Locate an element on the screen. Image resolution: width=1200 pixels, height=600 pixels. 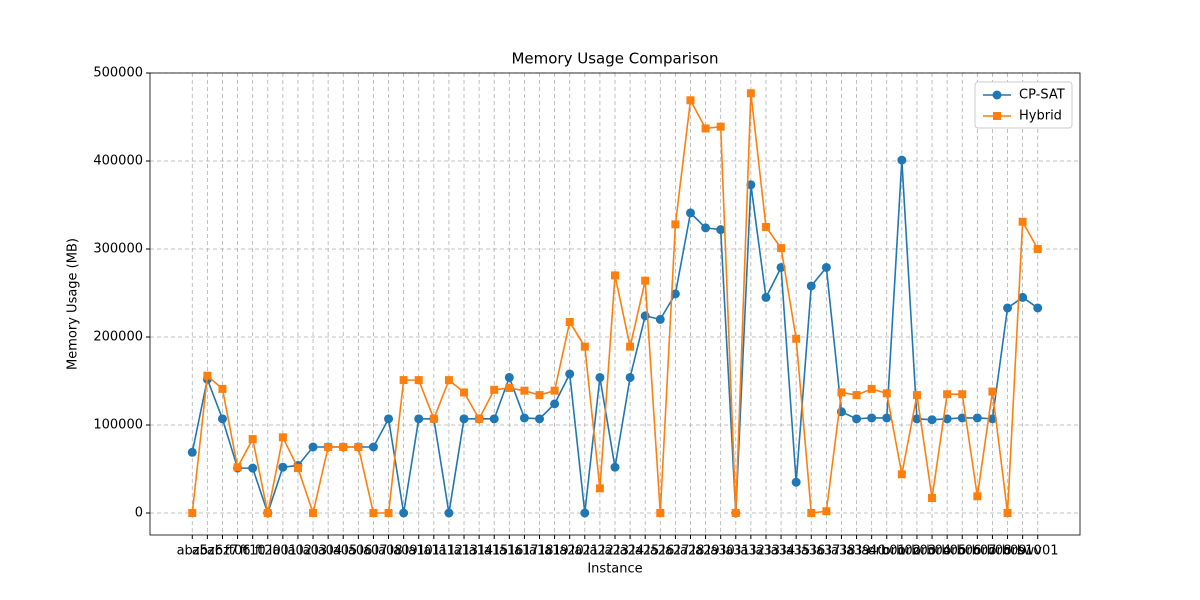
y-tick-label: 0 is located at coordinates (139, 513).